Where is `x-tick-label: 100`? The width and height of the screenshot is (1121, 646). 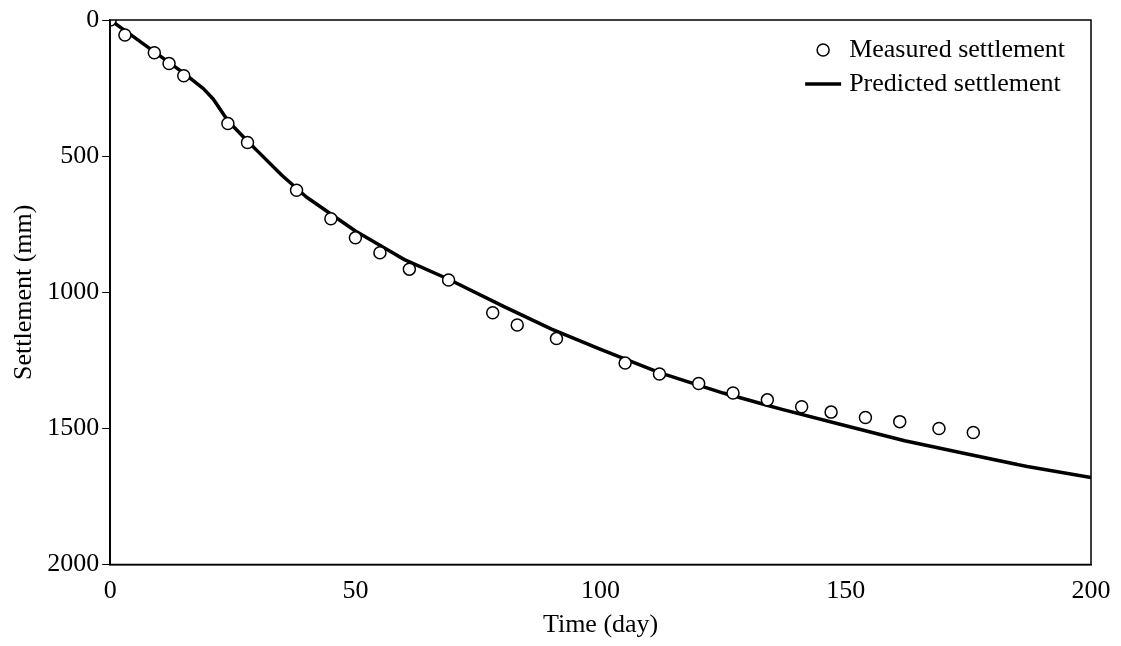
x-tick-label: 100 is located at coordinates (601, 590).